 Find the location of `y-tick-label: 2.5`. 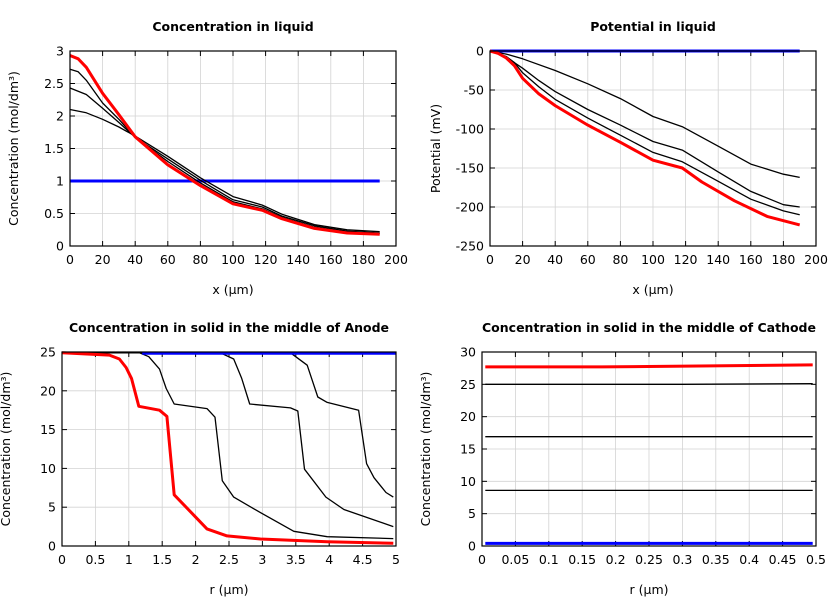

y-tick-label: 2.5 is located at coordinates (54, 83).